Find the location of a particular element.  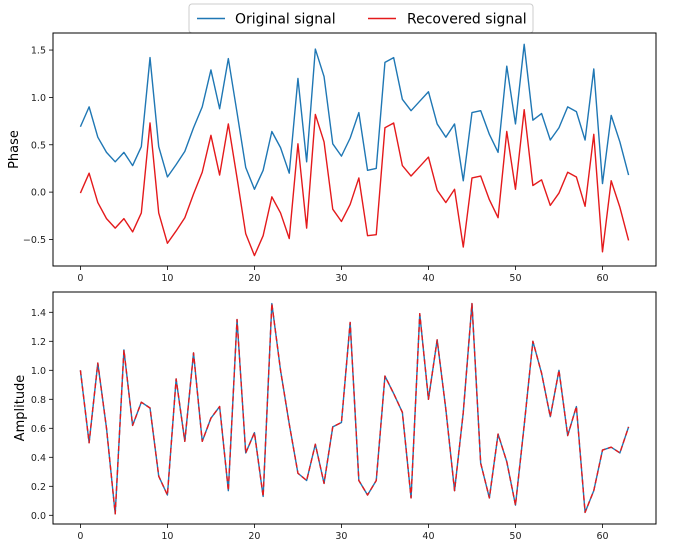

amplitude-y-tick-label: 0.6 is located at coordinates (38, 429).